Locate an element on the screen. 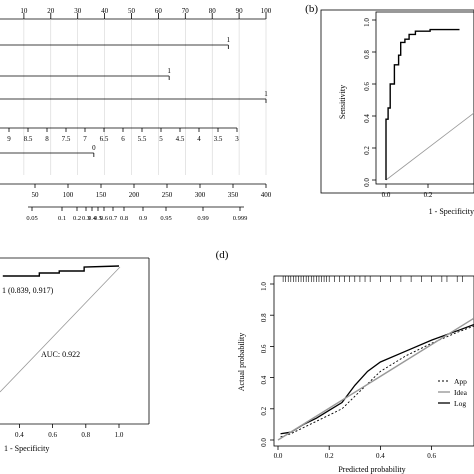 Image resolution: width=474 pixels, height=474 pixels. panel-c-reference-line is located at coordinates (60, 329).